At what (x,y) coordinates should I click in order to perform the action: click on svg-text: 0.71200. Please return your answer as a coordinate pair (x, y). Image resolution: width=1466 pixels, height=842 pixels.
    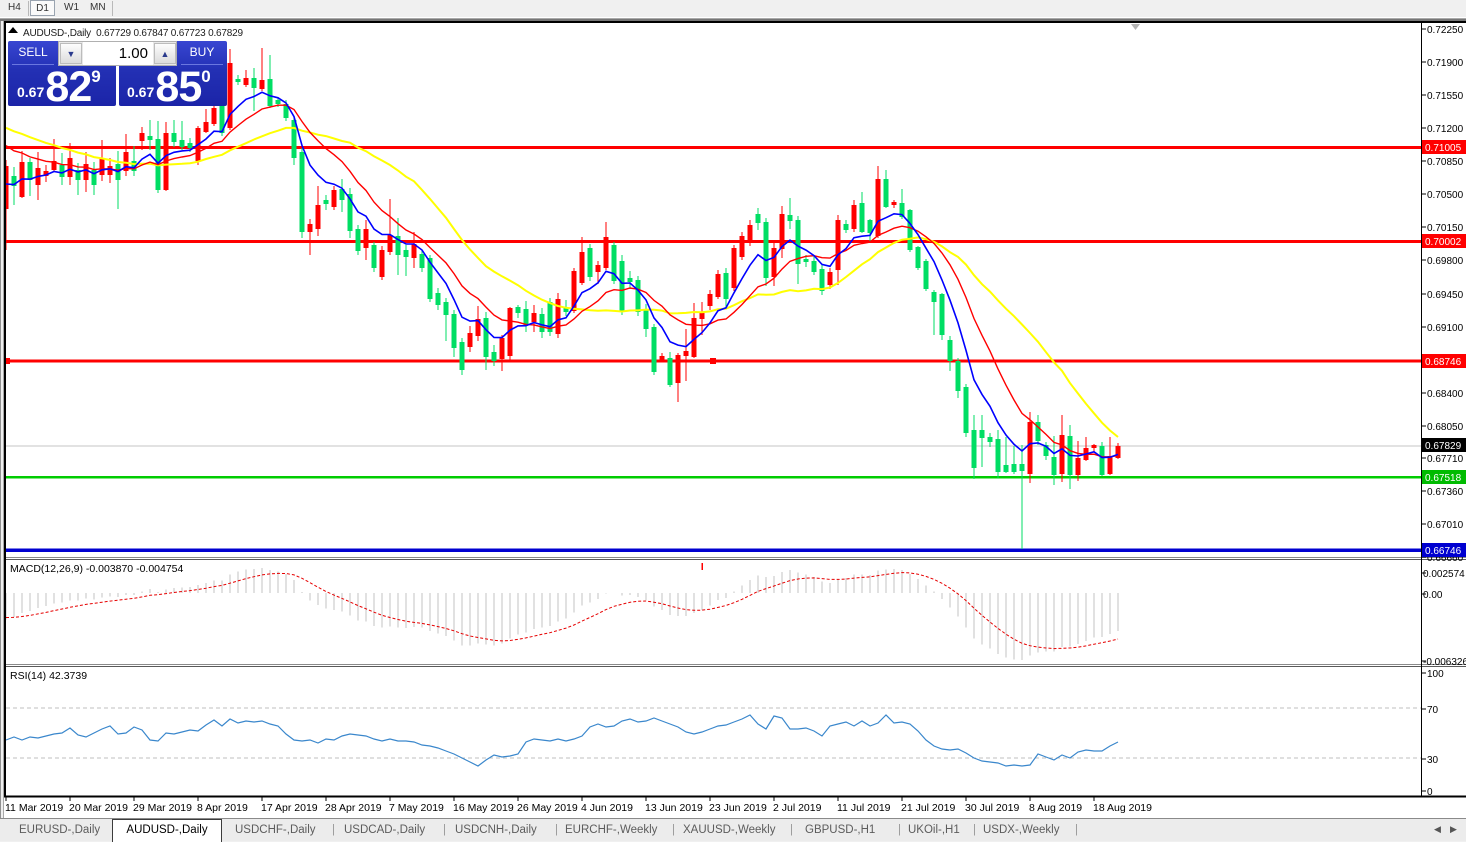
    Looking at the image, I should click on (1445, 129).